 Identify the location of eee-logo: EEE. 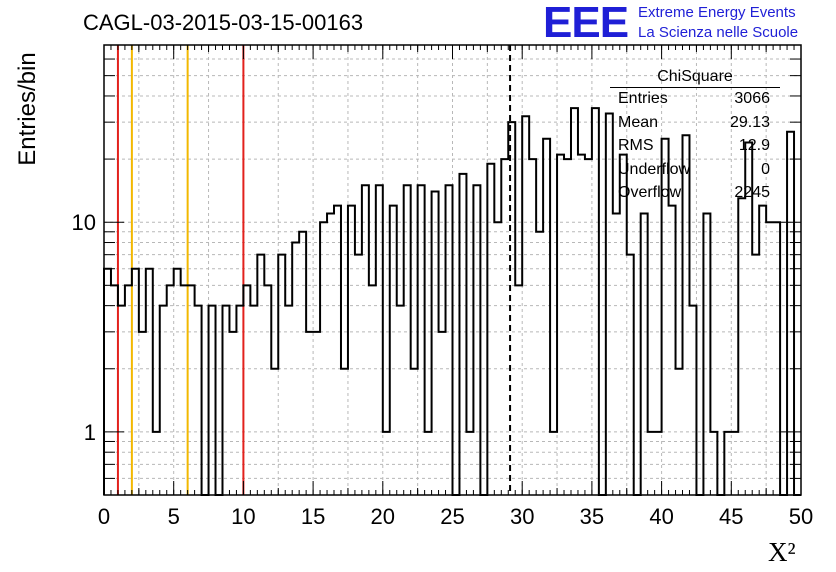
(586, 23).